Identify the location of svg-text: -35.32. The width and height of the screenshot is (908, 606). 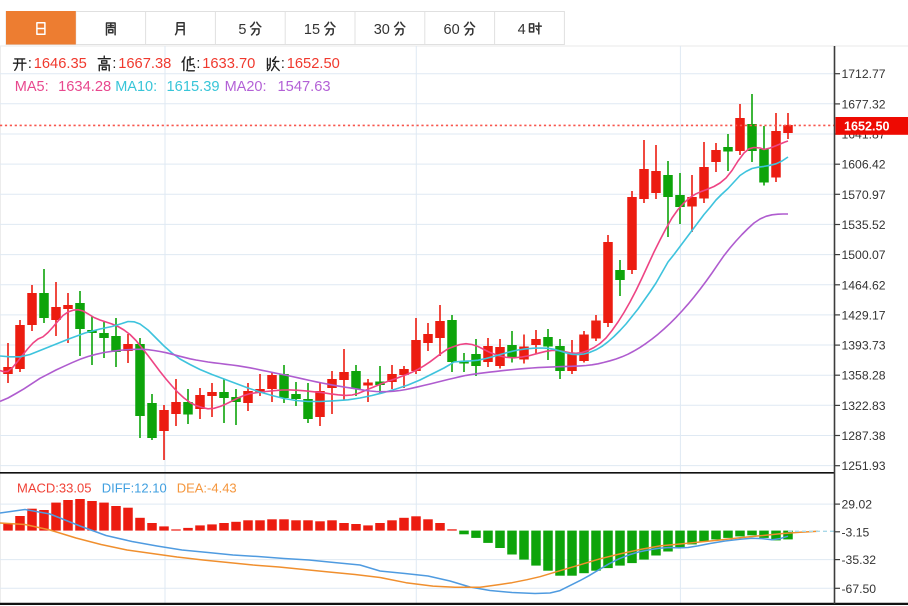
(859, 560).